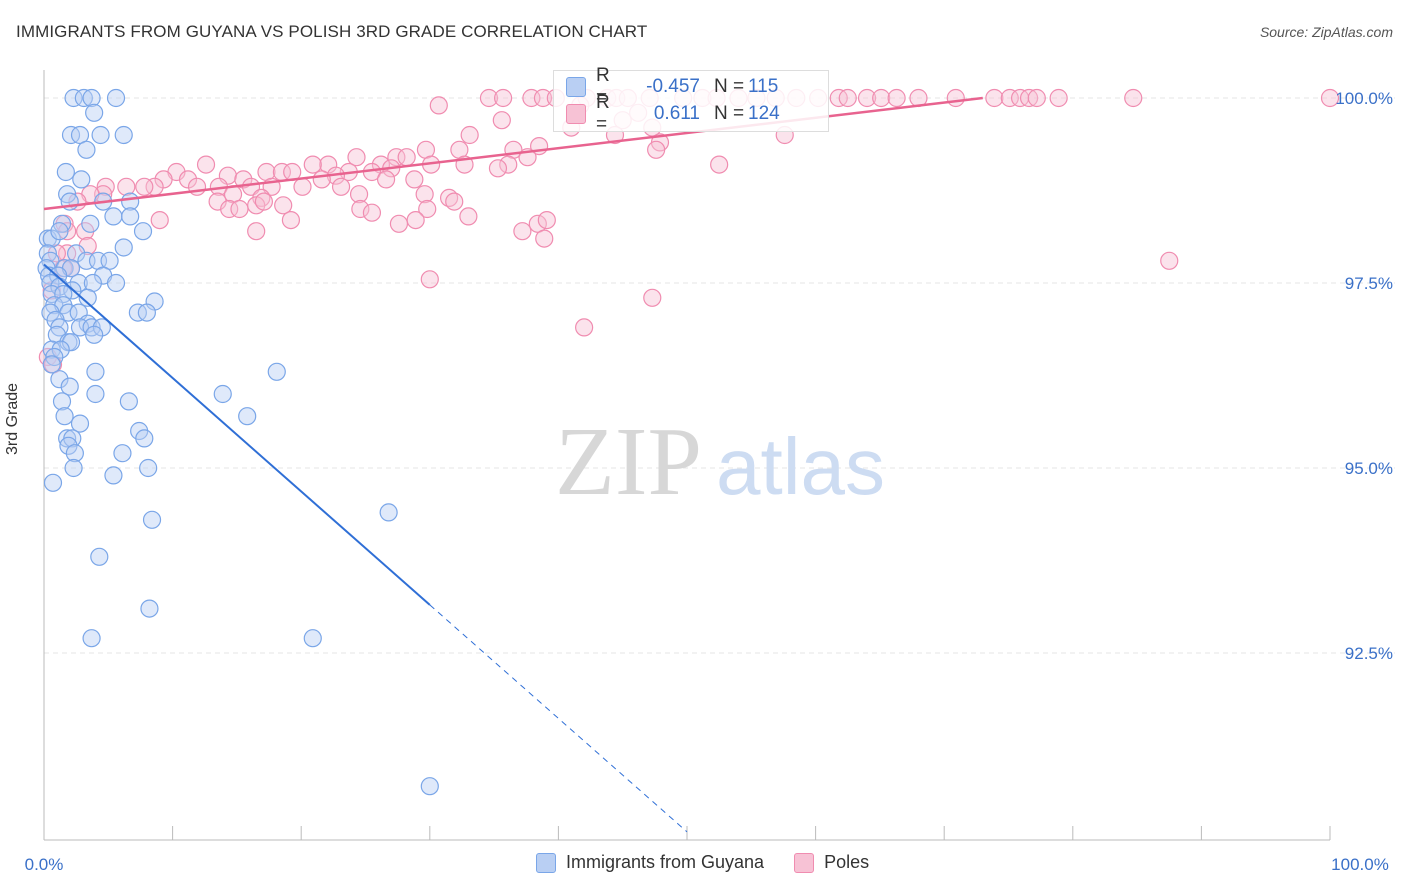 The width and height of the screenshot is (1406, 892). I want to click on poles-swatch, so click(576, 114).